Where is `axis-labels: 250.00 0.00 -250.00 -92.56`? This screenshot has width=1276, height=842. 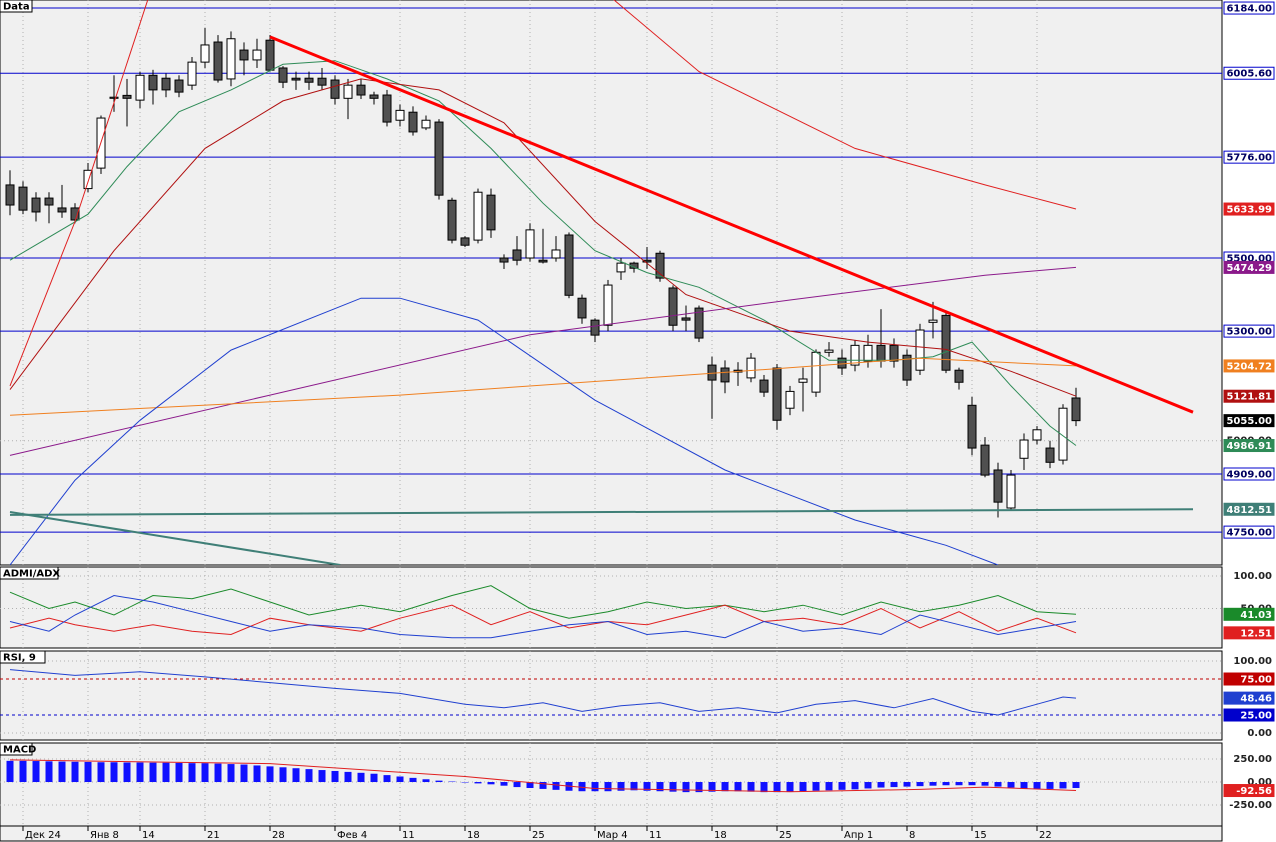
axis-labels: 250.00 0.00 -250.00 -92.56 is located at coordinates (1249, 782).